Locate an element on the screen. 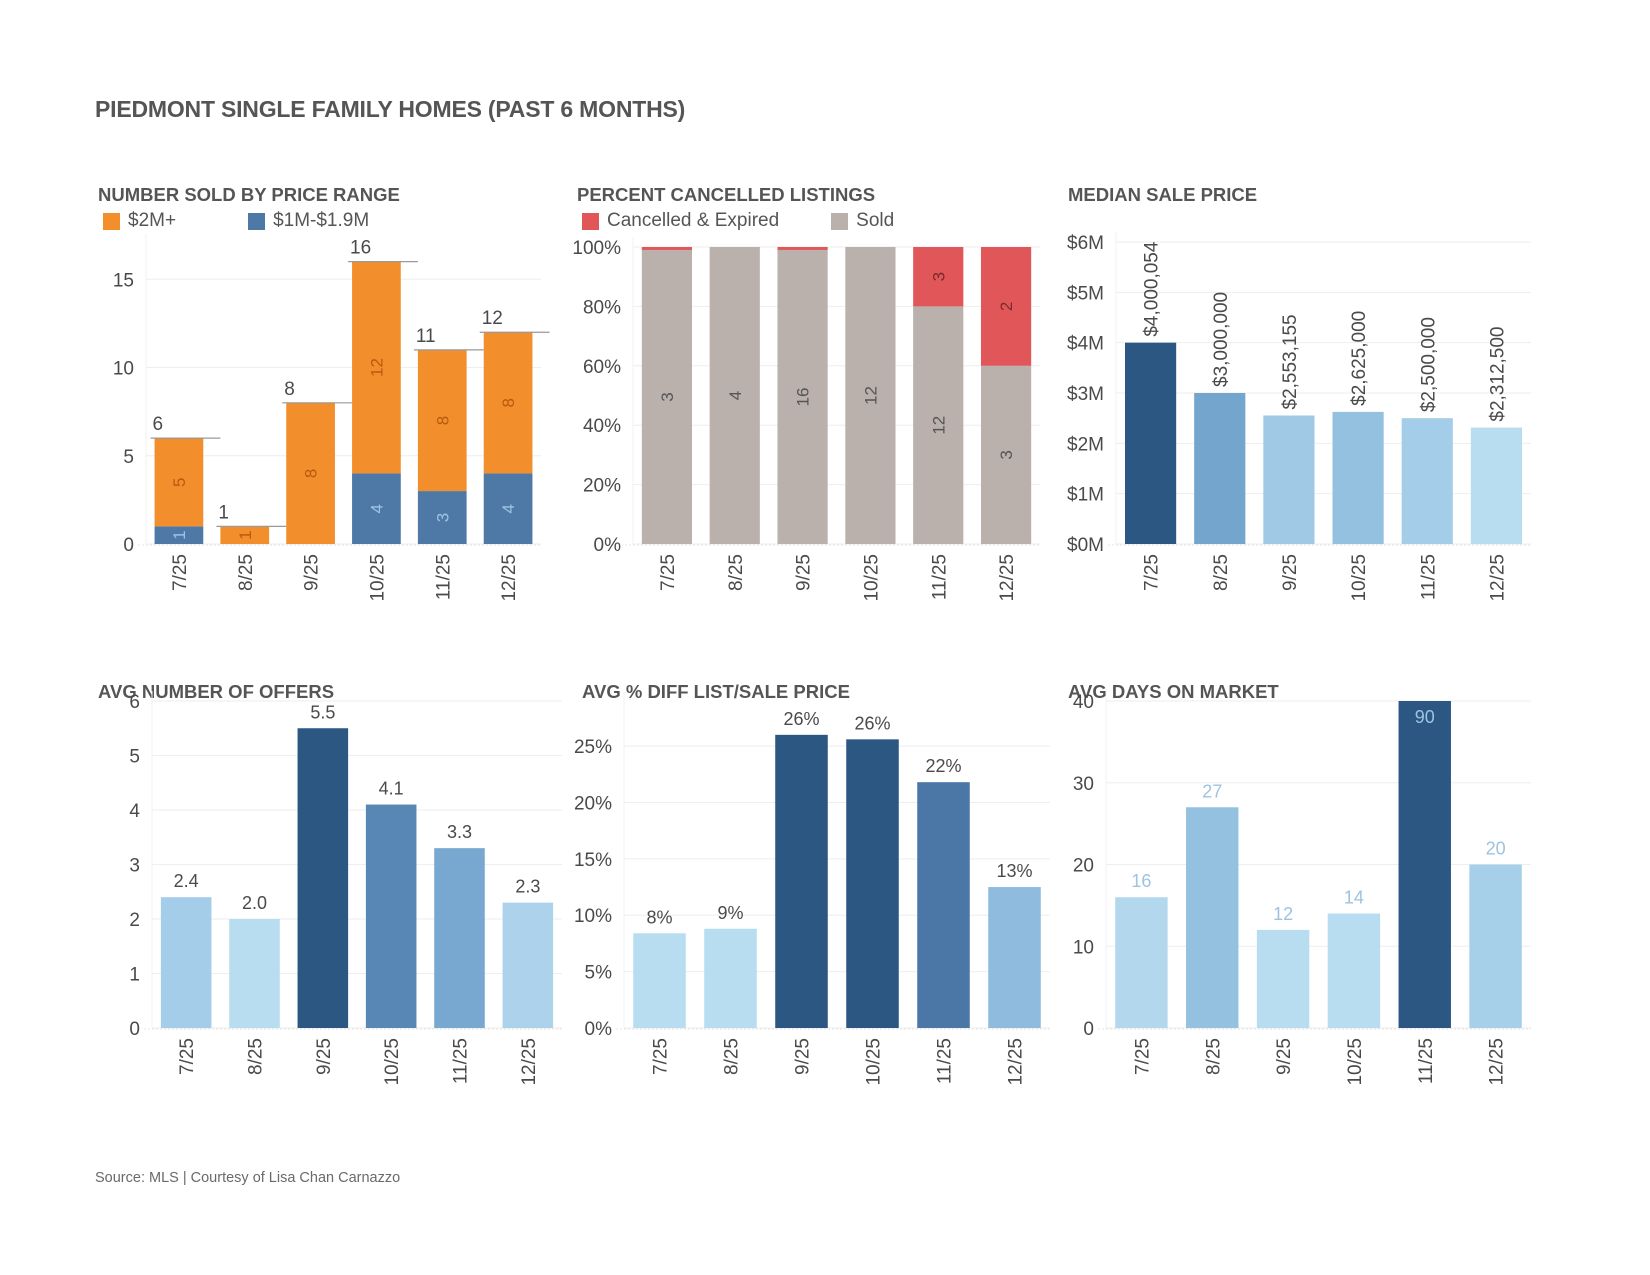 This screenshot has width=1650, height=1275. legend-item-1m-1-9m: $1M-$1.9M is located at coordinates (308, 221).